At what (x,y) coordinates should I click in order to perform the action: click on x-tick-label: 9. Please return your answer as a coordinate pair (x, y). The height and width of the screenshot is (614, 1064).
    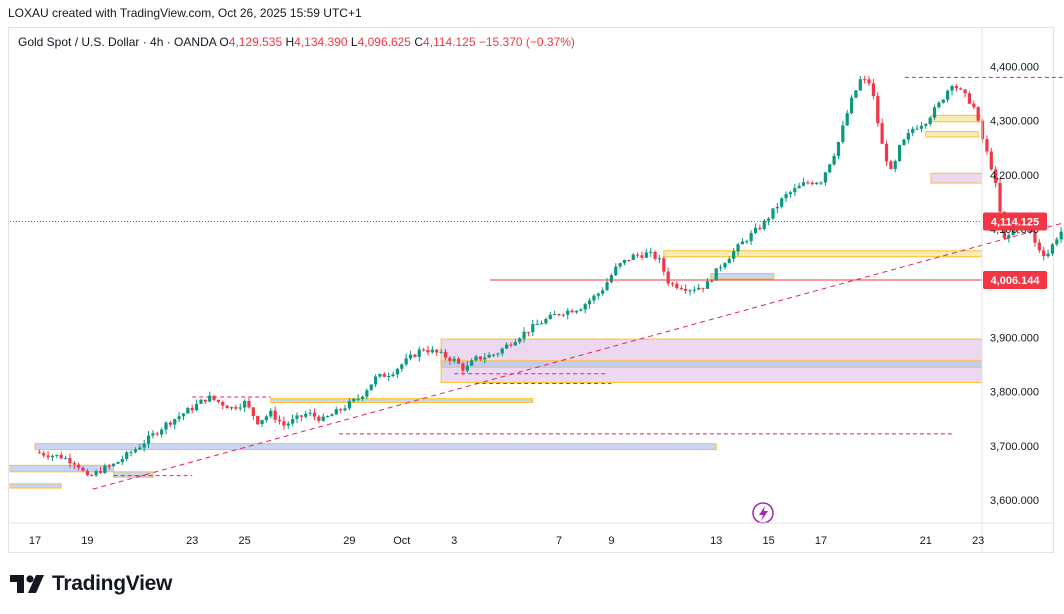
    Looking at the image, I should click on (611, 541).